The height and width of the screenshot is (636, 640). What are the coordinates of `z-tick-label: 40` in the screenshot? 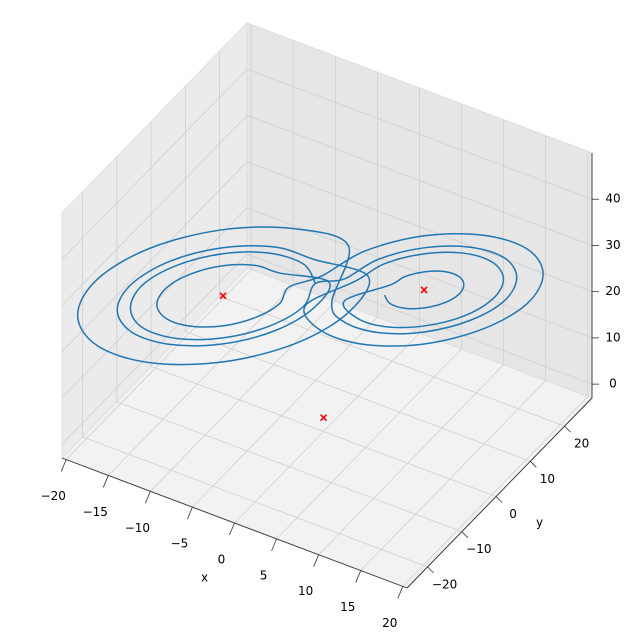 It's located at (612, 199).